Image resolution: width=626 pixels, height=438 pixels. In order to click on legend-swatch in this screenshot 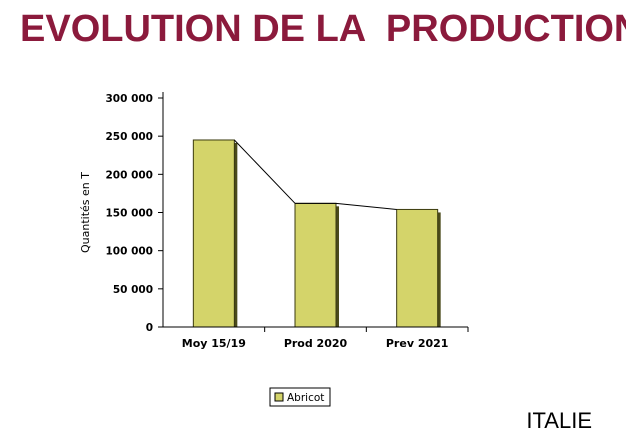, I will do `click(279, 397)`.